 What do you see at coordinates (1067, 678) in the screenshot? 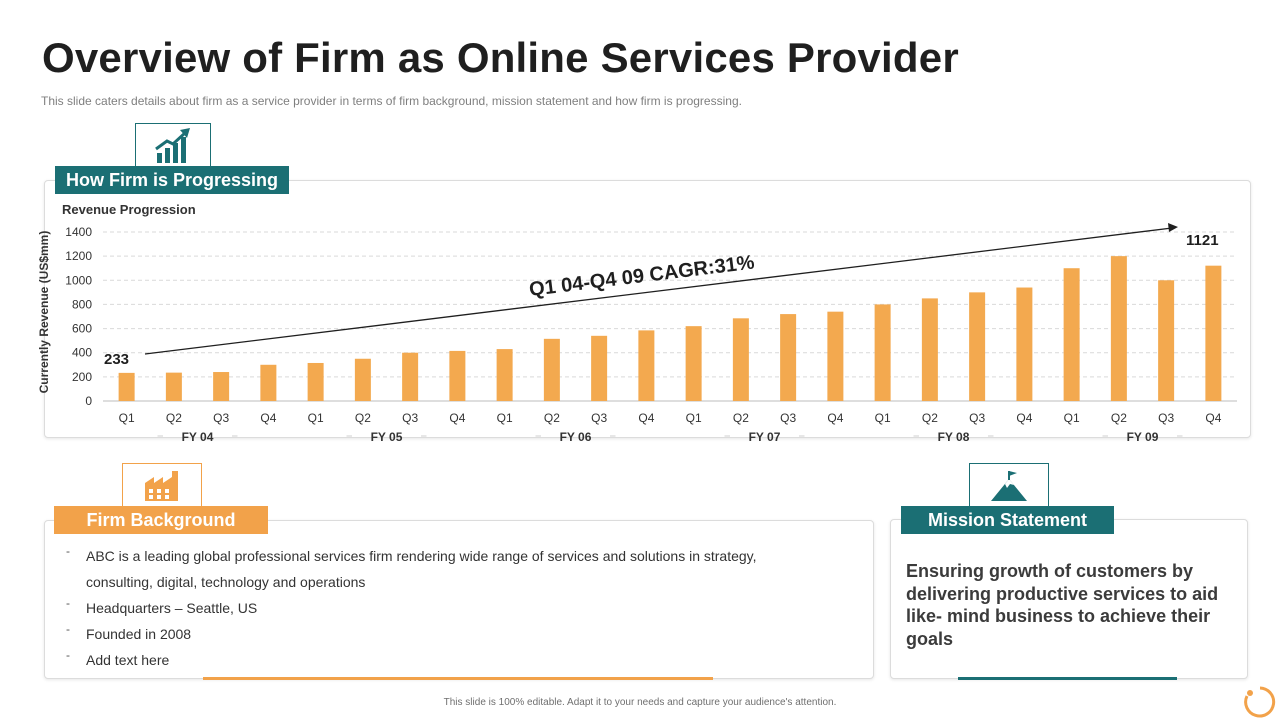
I see `mission-accent-bar` at bounding box center [1067, 678].